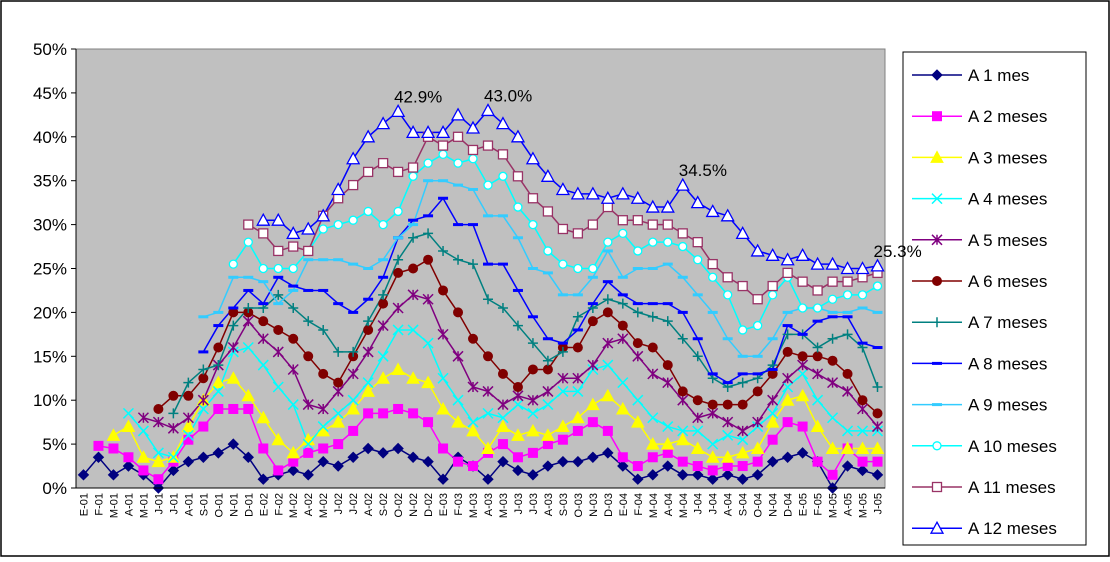  What do you see at coordinates (834, 505) in the screenshot?
I see `x-tick-label: M-05` at bounding box center [834, 505].